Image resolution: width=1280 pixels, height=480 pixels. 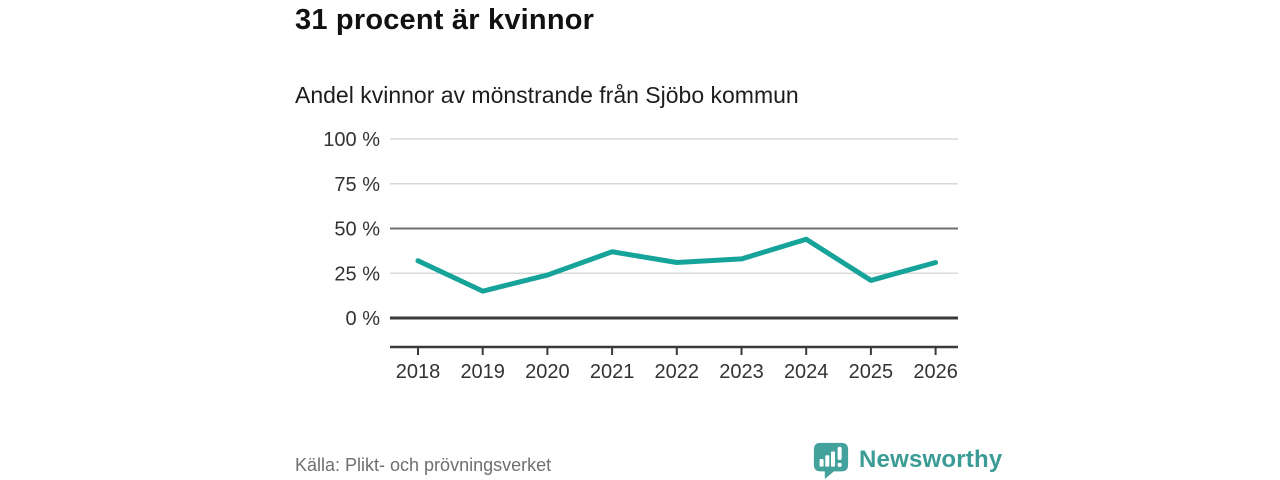 I want to click on y-tick-label: 25 %, so click(x=357, y=274).